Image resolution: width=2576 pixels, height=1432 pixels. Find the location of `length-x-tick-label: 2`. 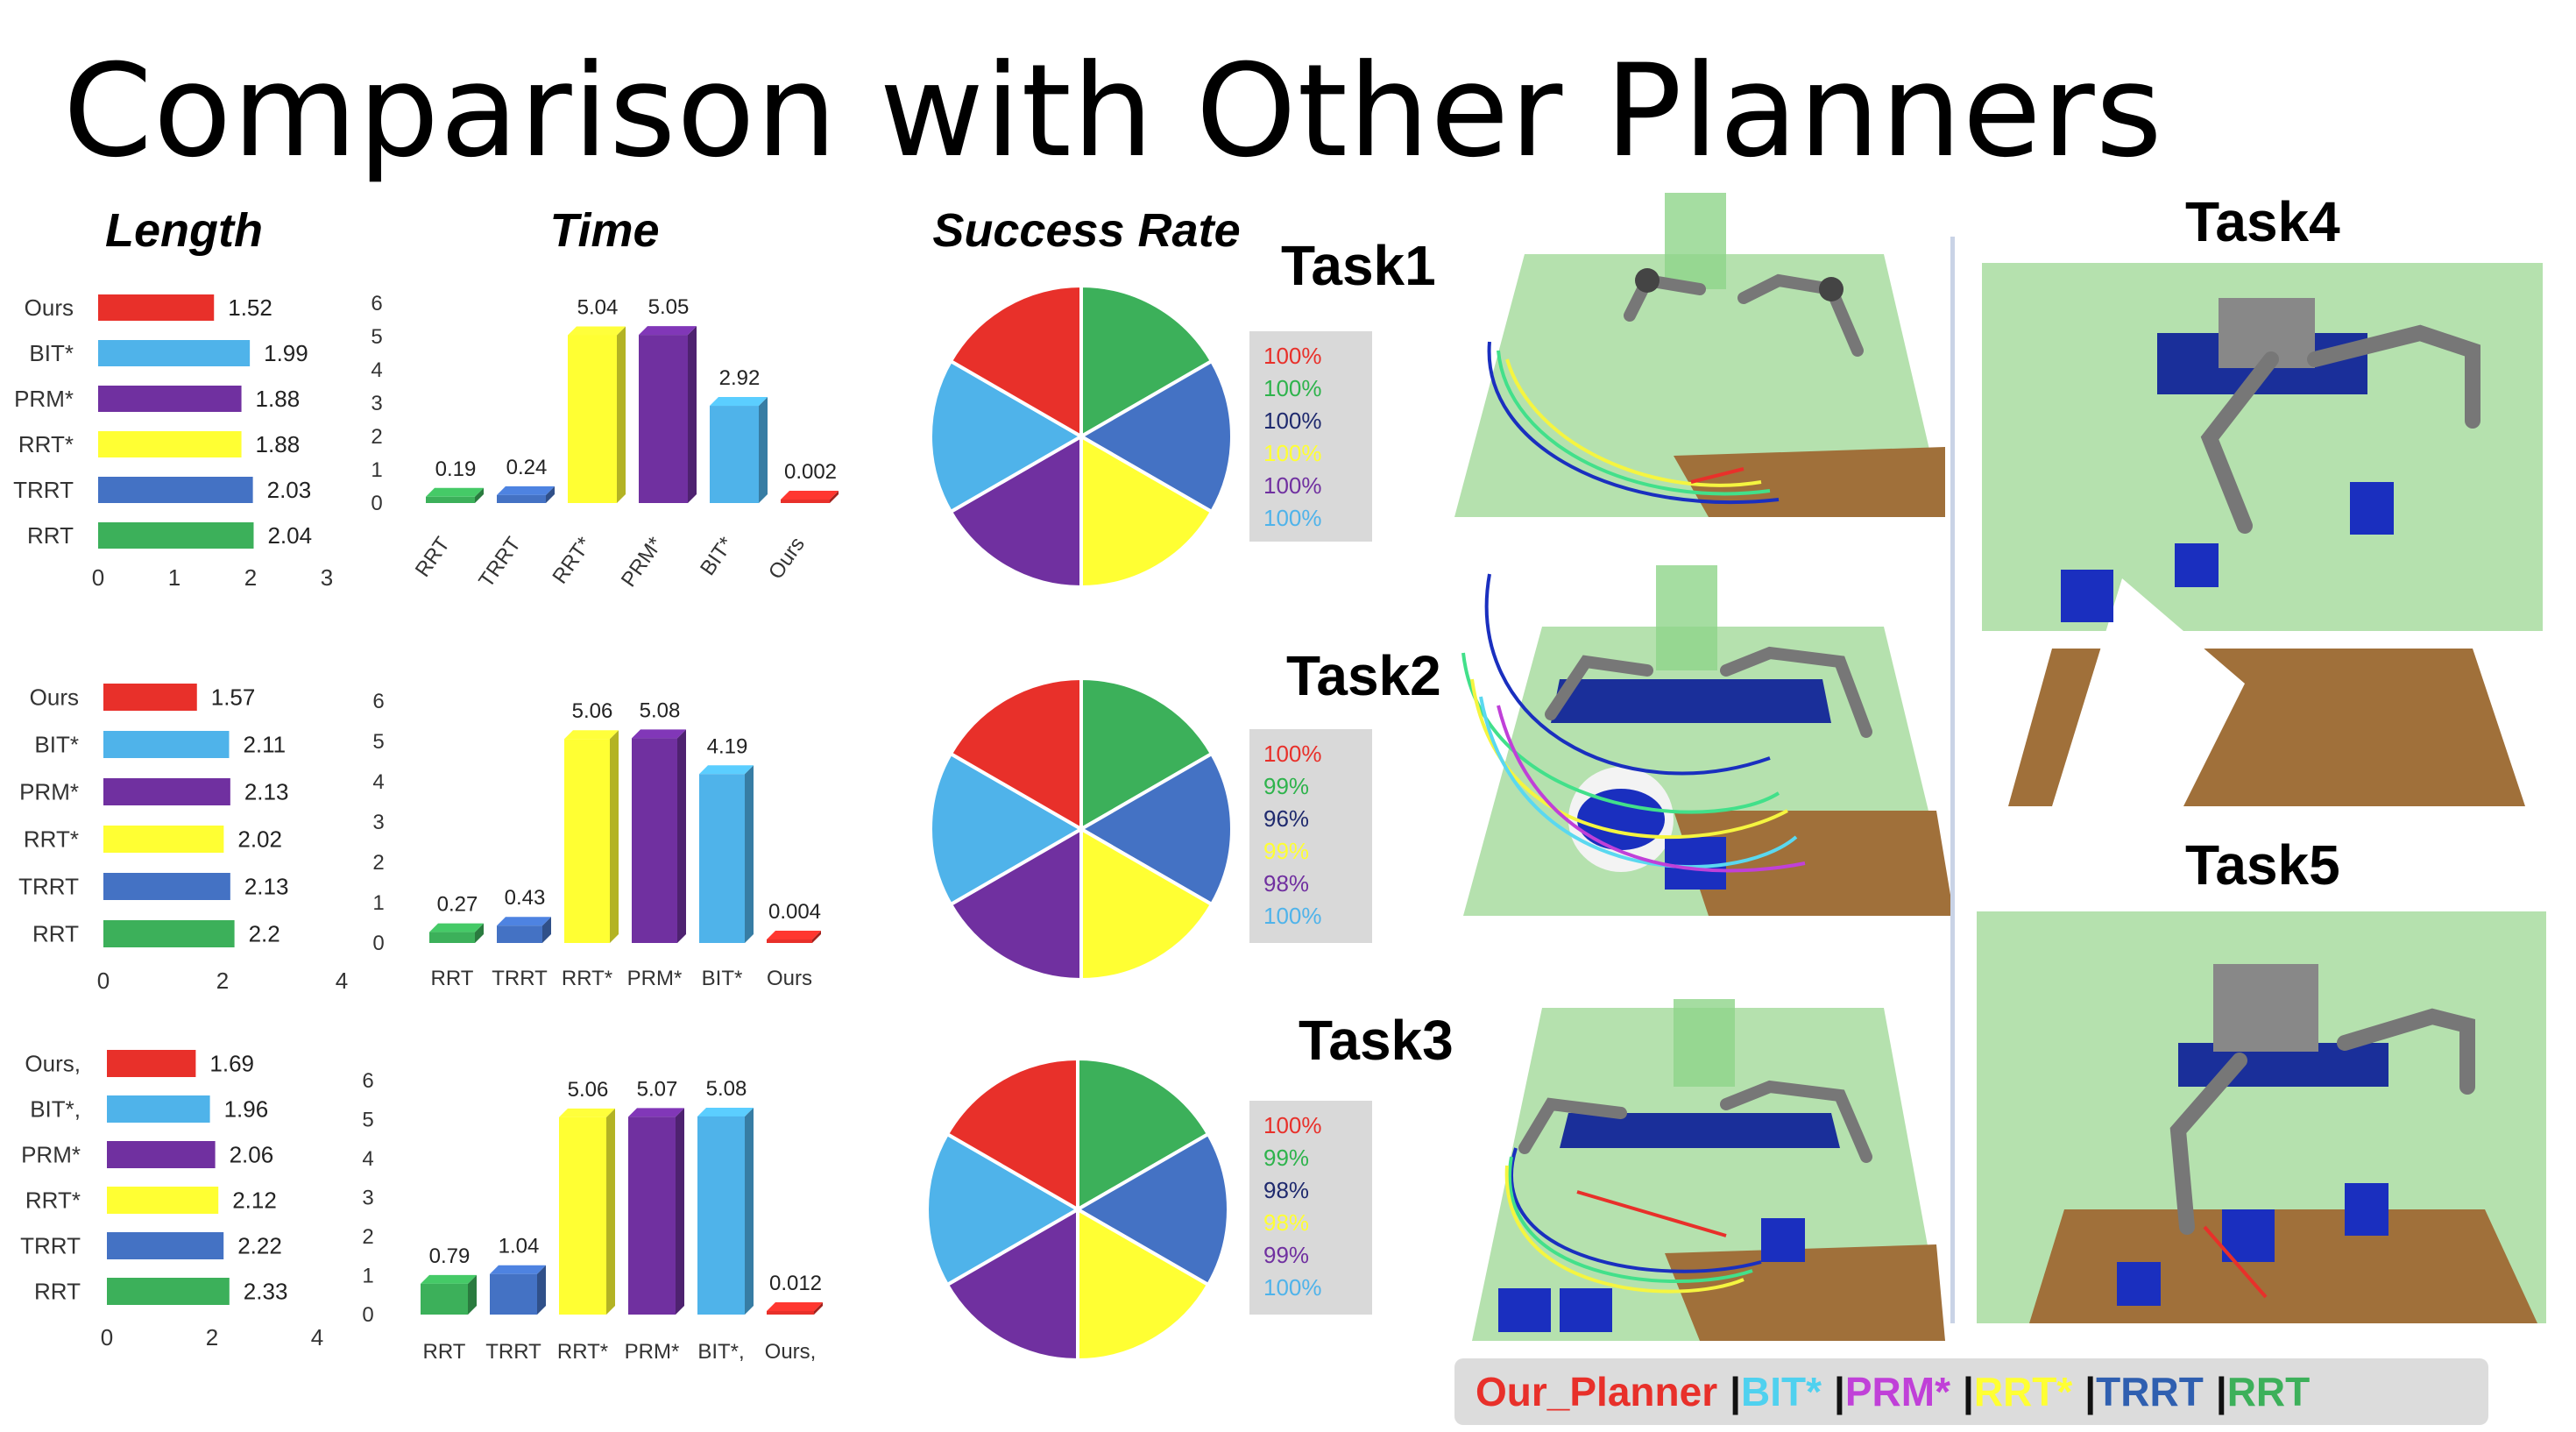

length-x-tick-label: 2 is located at coordinates (222, 981).